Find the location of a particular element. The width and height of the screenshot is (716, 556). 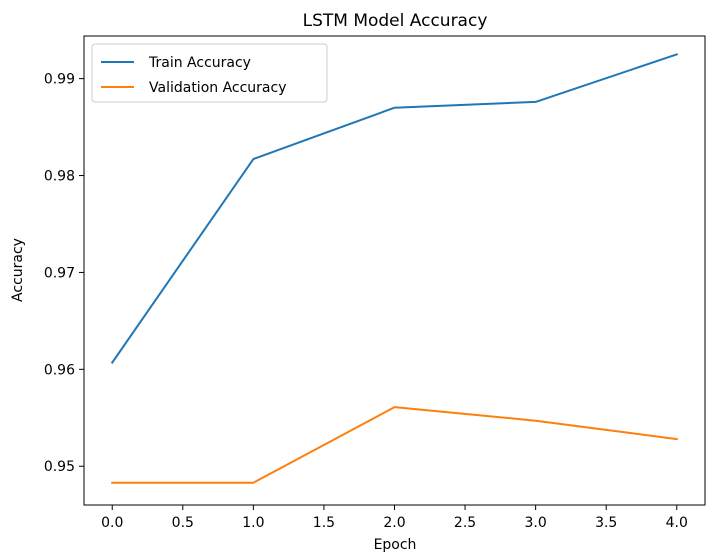

legend: Train Accuracy Validation Accuracy is located at coordinates (209, 73).